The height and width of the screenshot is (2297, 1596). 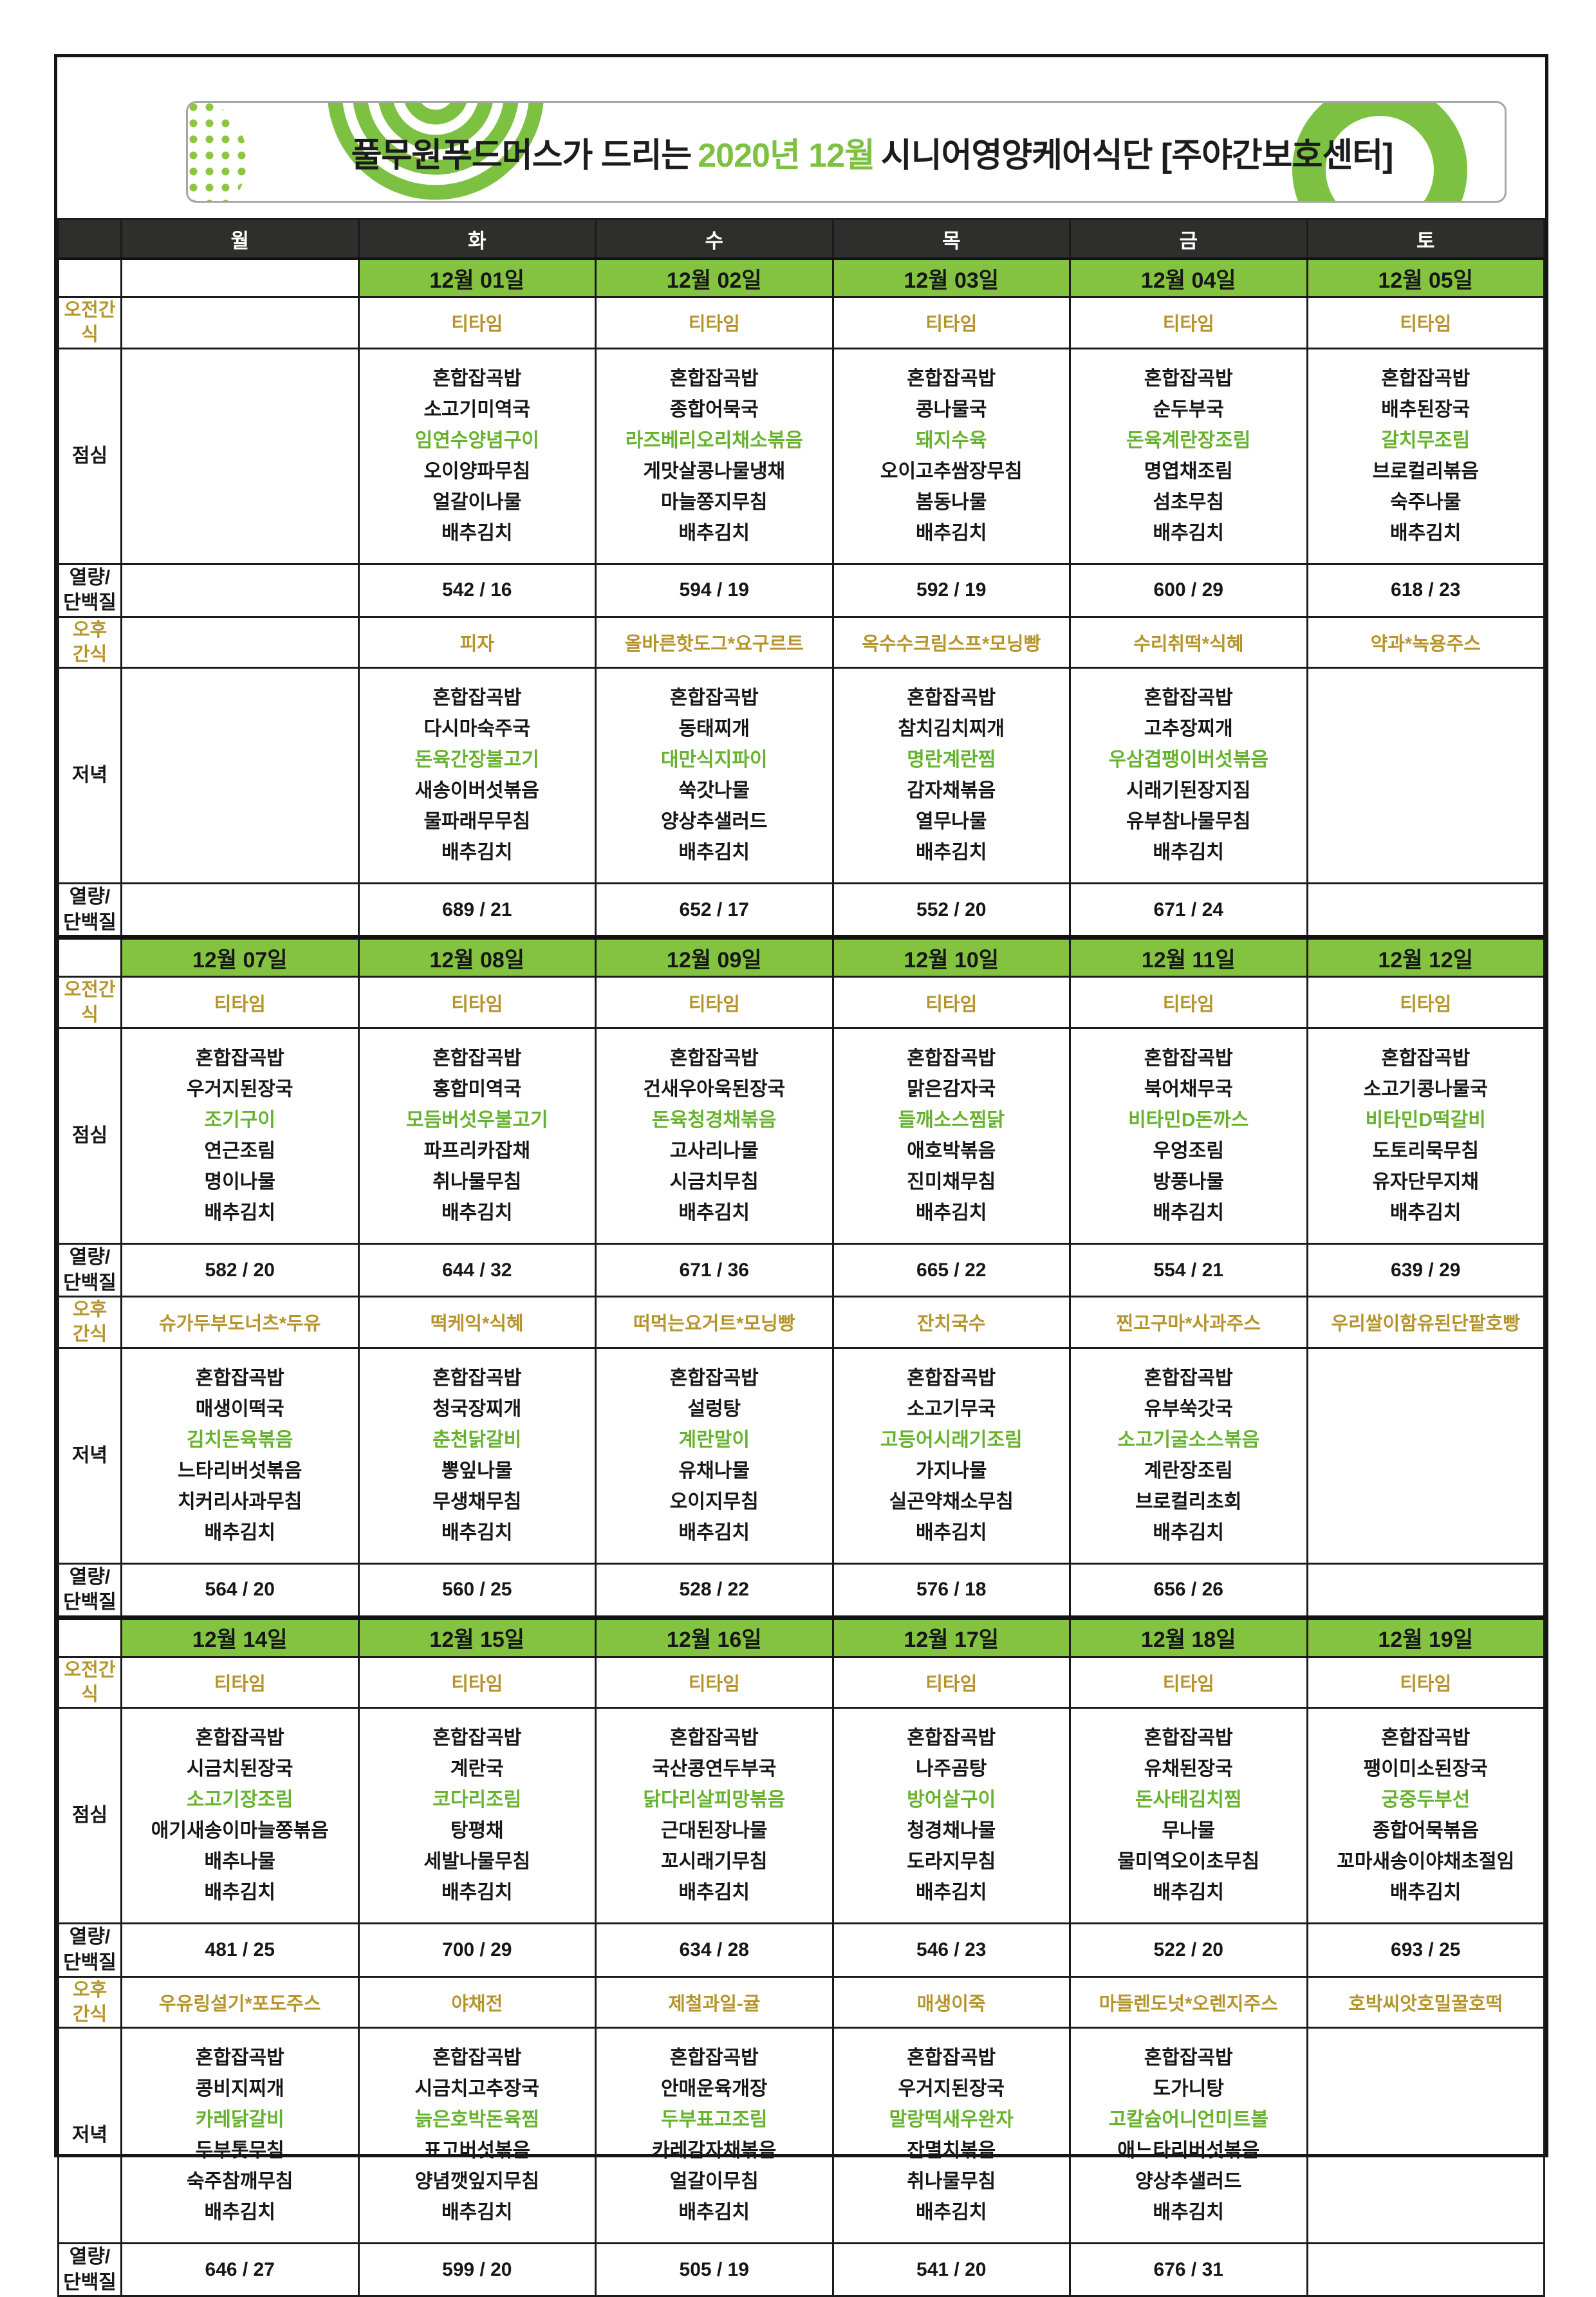 I want to click on menu-item: 뽕잎나물, so click(x=477, y=1471).